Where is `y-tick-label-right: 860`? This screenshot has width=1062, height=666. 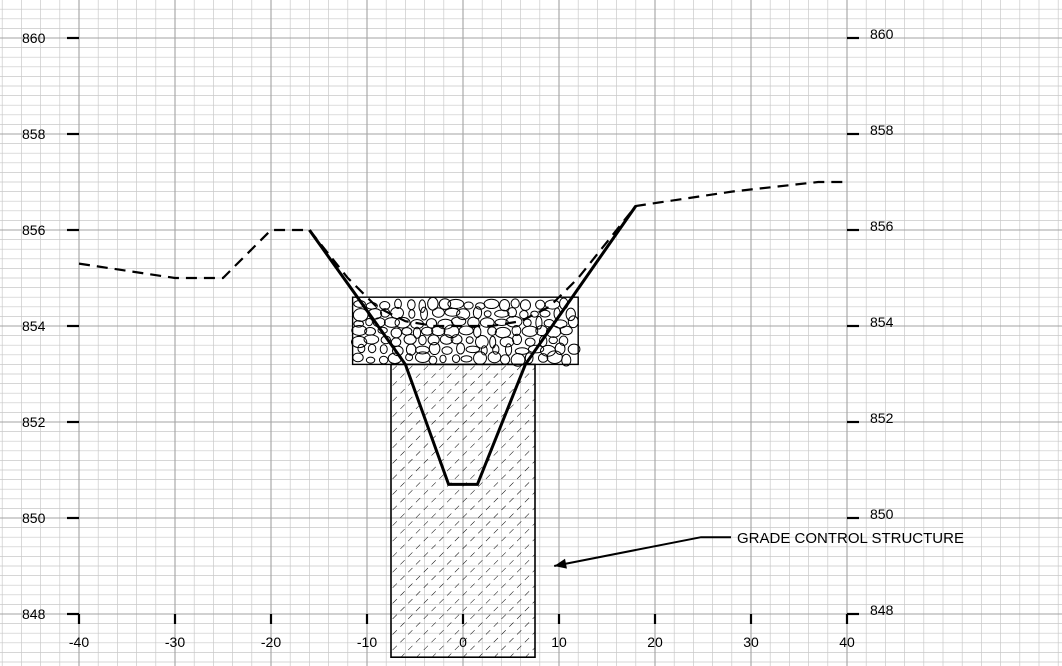 y-tick-label-right: 860 is located at coordinates (882, 34).